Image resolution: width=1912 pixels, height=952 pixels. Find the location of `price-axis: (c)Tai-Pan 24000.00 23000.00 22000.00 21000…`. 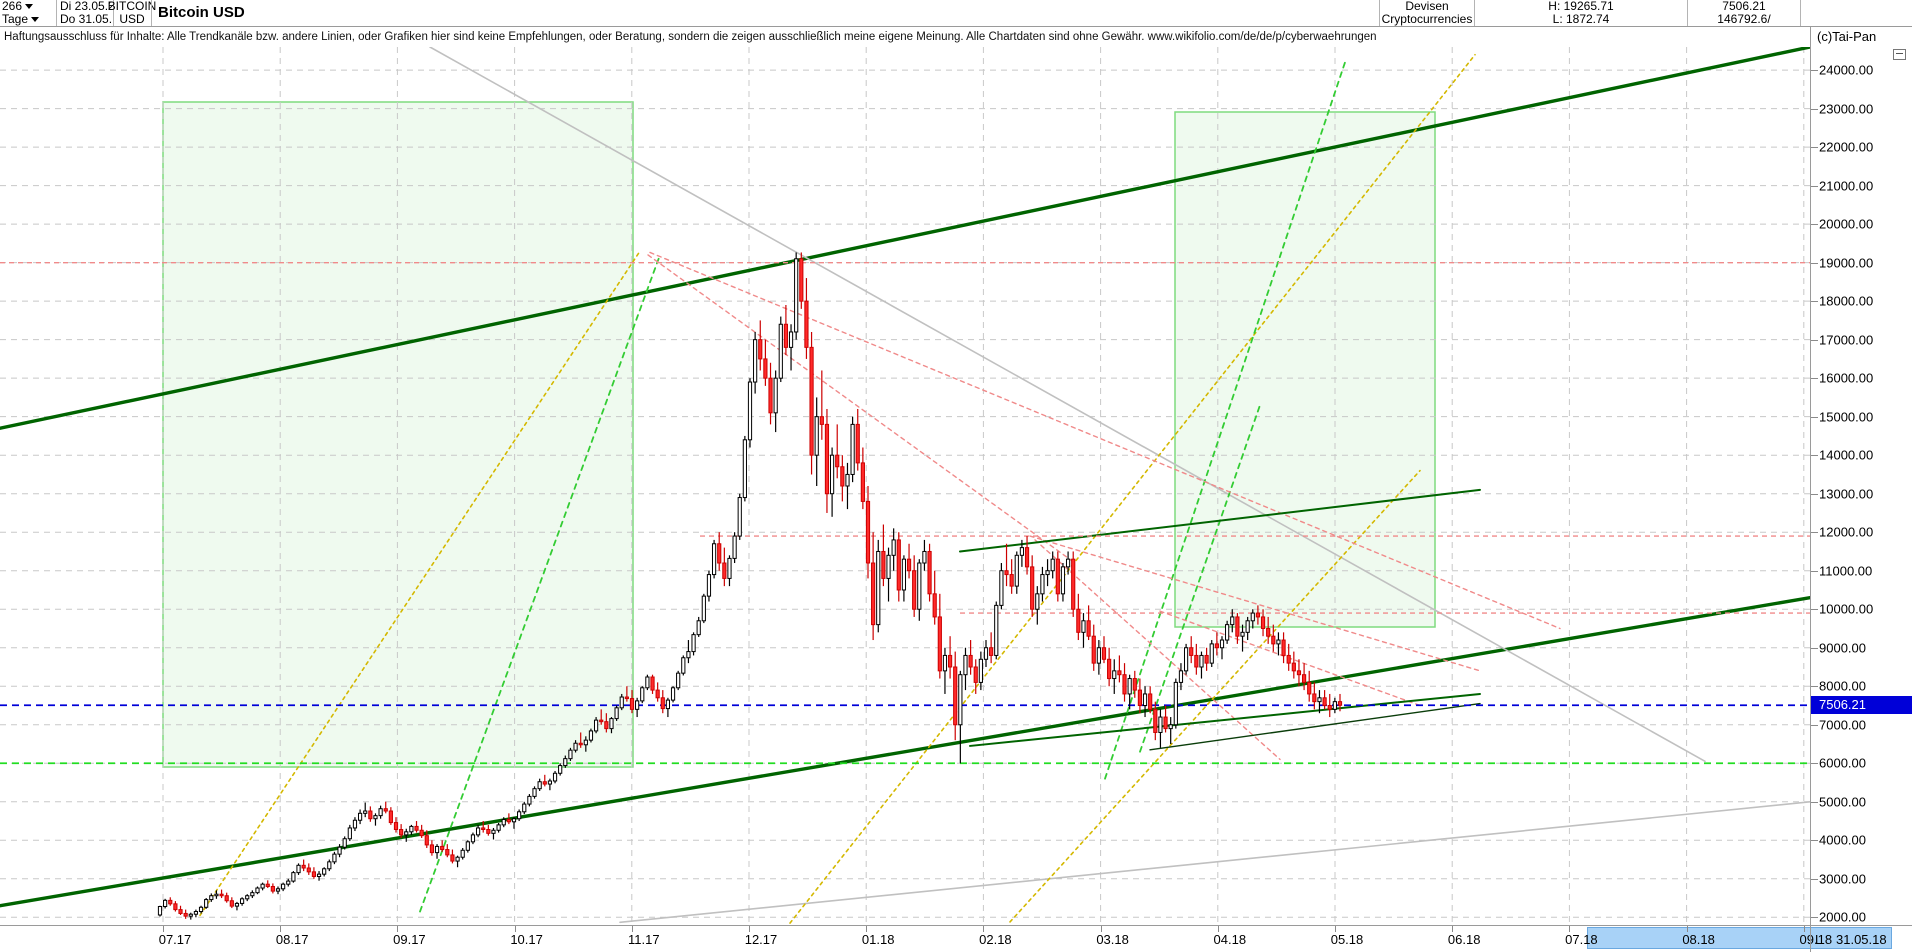

price-axis: (c)Tai-Pan 24000.00 23000.00 22000.00 21000… is located at coordinates (1861, 476).